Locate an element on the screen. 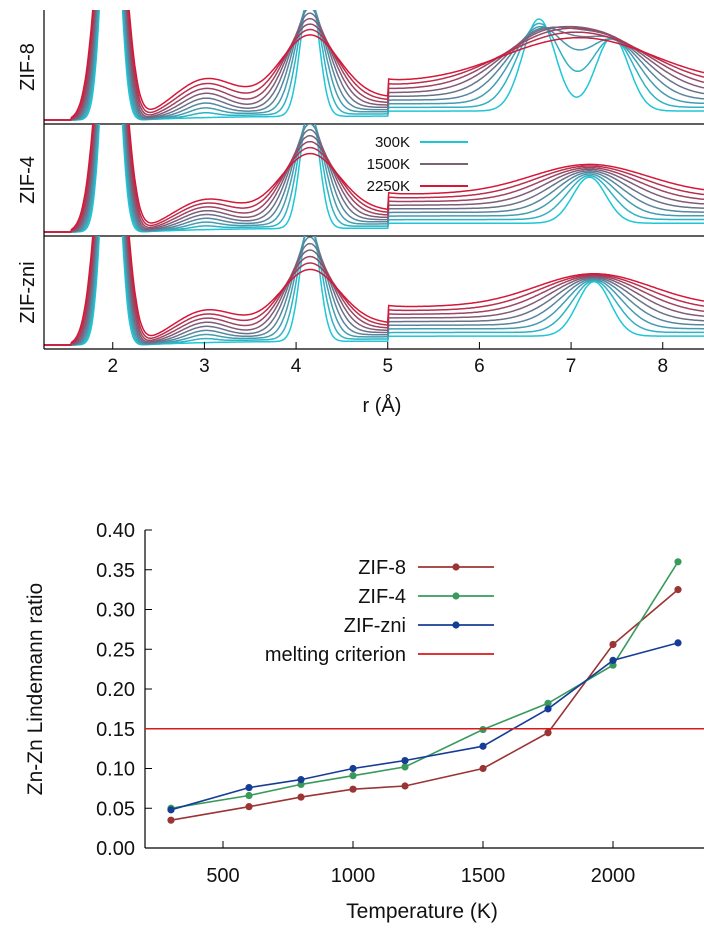 The image size is (704, 943). rdf-line-ZIF-8-1750K is located at coordinates (374, 65).